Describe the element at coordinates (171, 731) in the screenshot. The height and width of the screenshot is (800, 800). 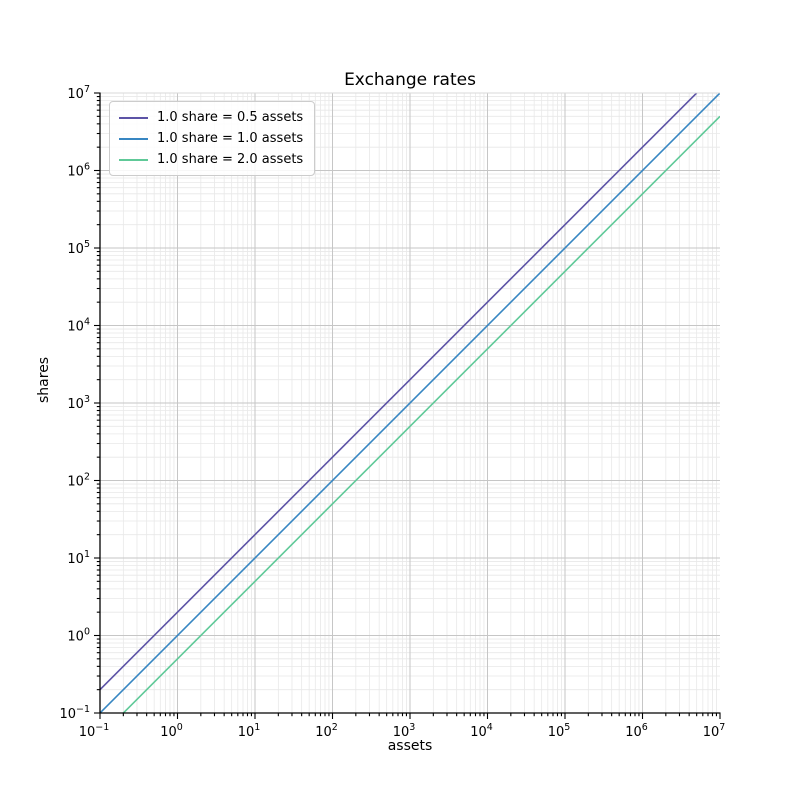
I see `x-tick-label-1e0: 10⁰` at that location.